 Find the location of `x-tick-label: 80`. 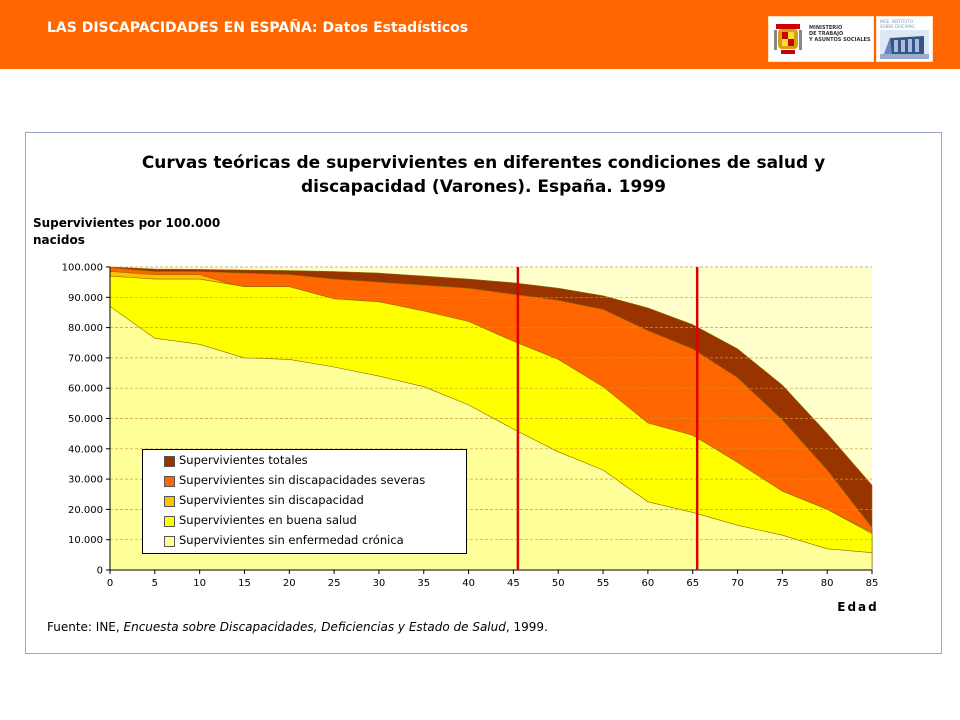

x-tick-label: 80 is located at coordinates (827, 583).